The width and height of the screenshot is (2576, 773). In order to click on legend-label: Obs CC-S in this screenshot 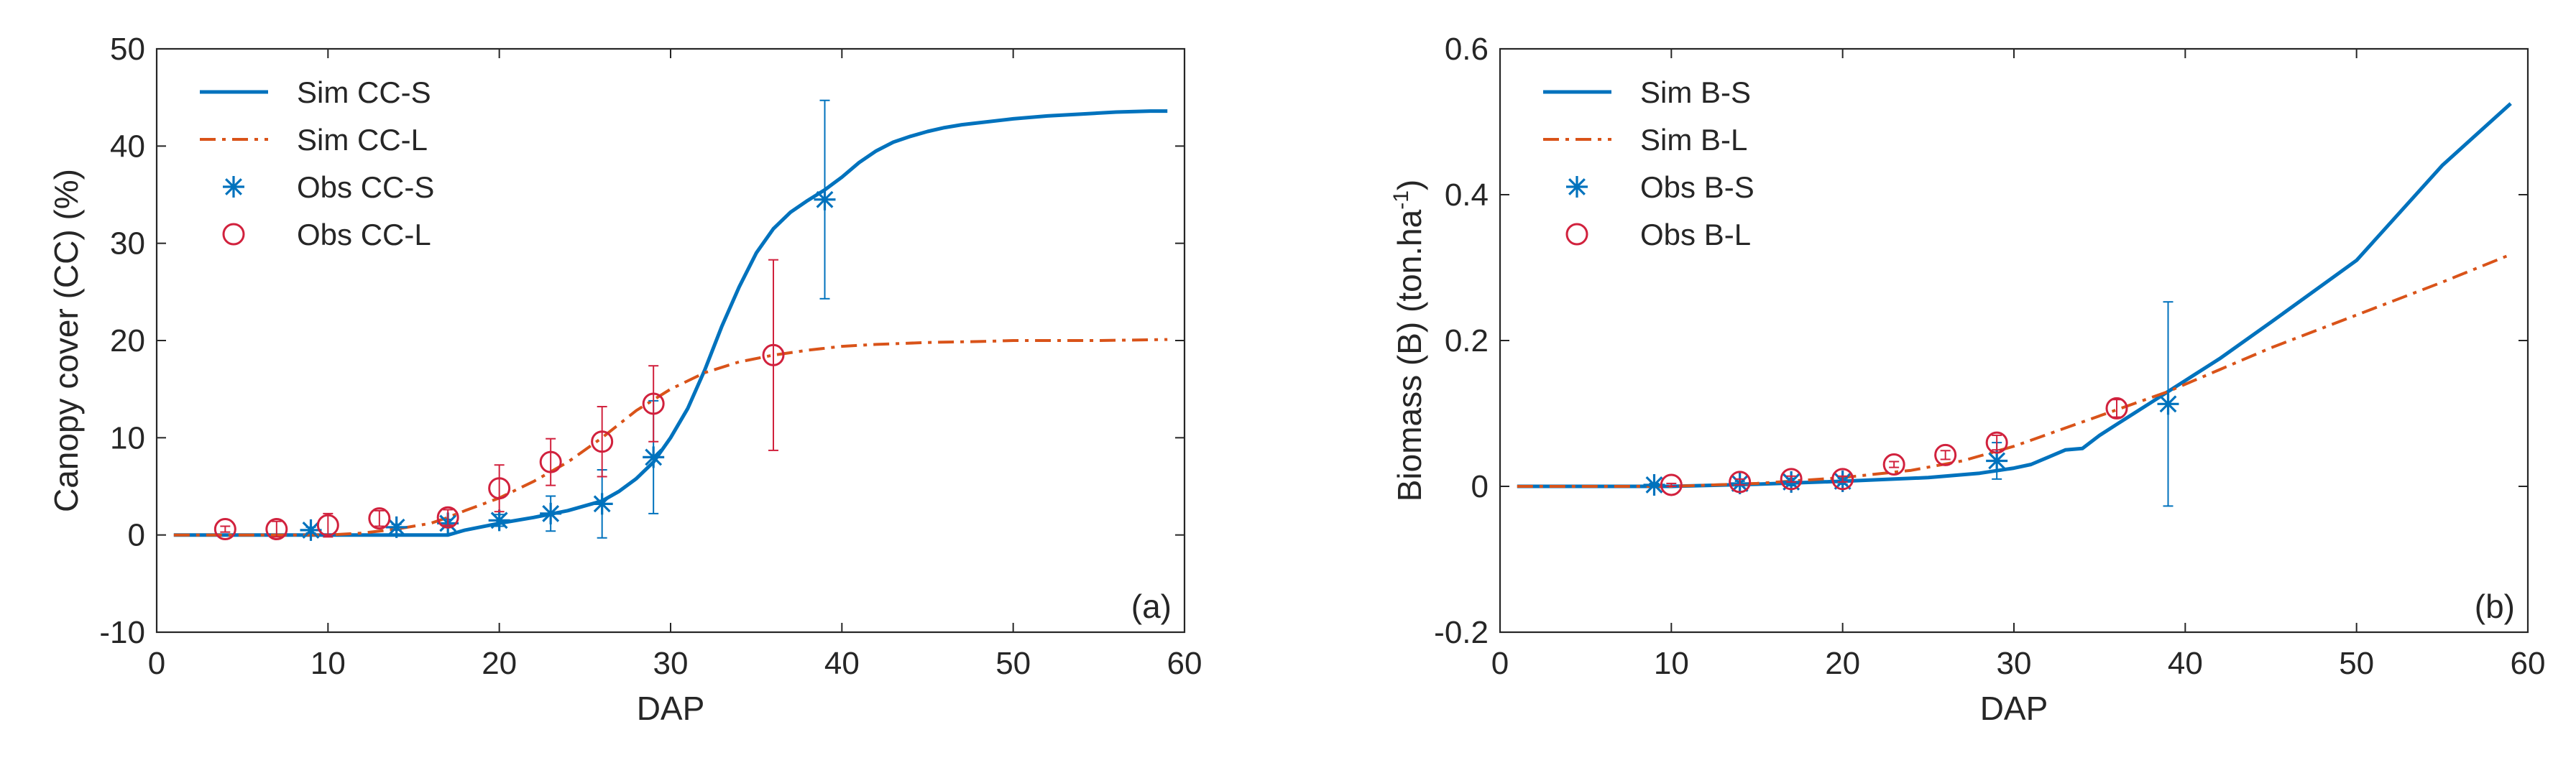, I will do `click(365, 187)`.